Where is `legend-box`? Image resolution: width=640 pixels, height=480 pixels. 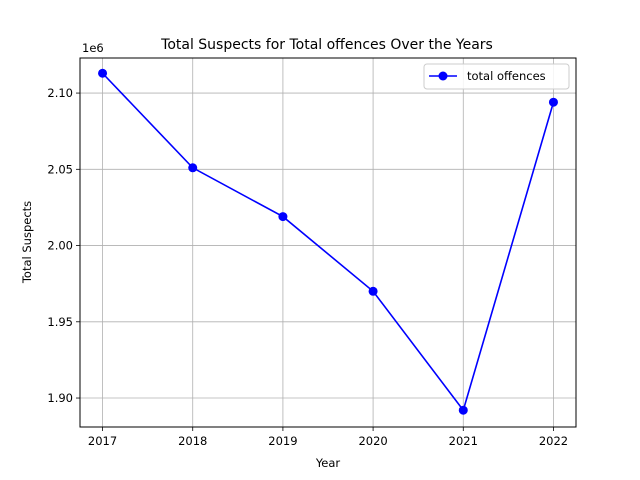
legend-box is located at coordinates (496, 76).